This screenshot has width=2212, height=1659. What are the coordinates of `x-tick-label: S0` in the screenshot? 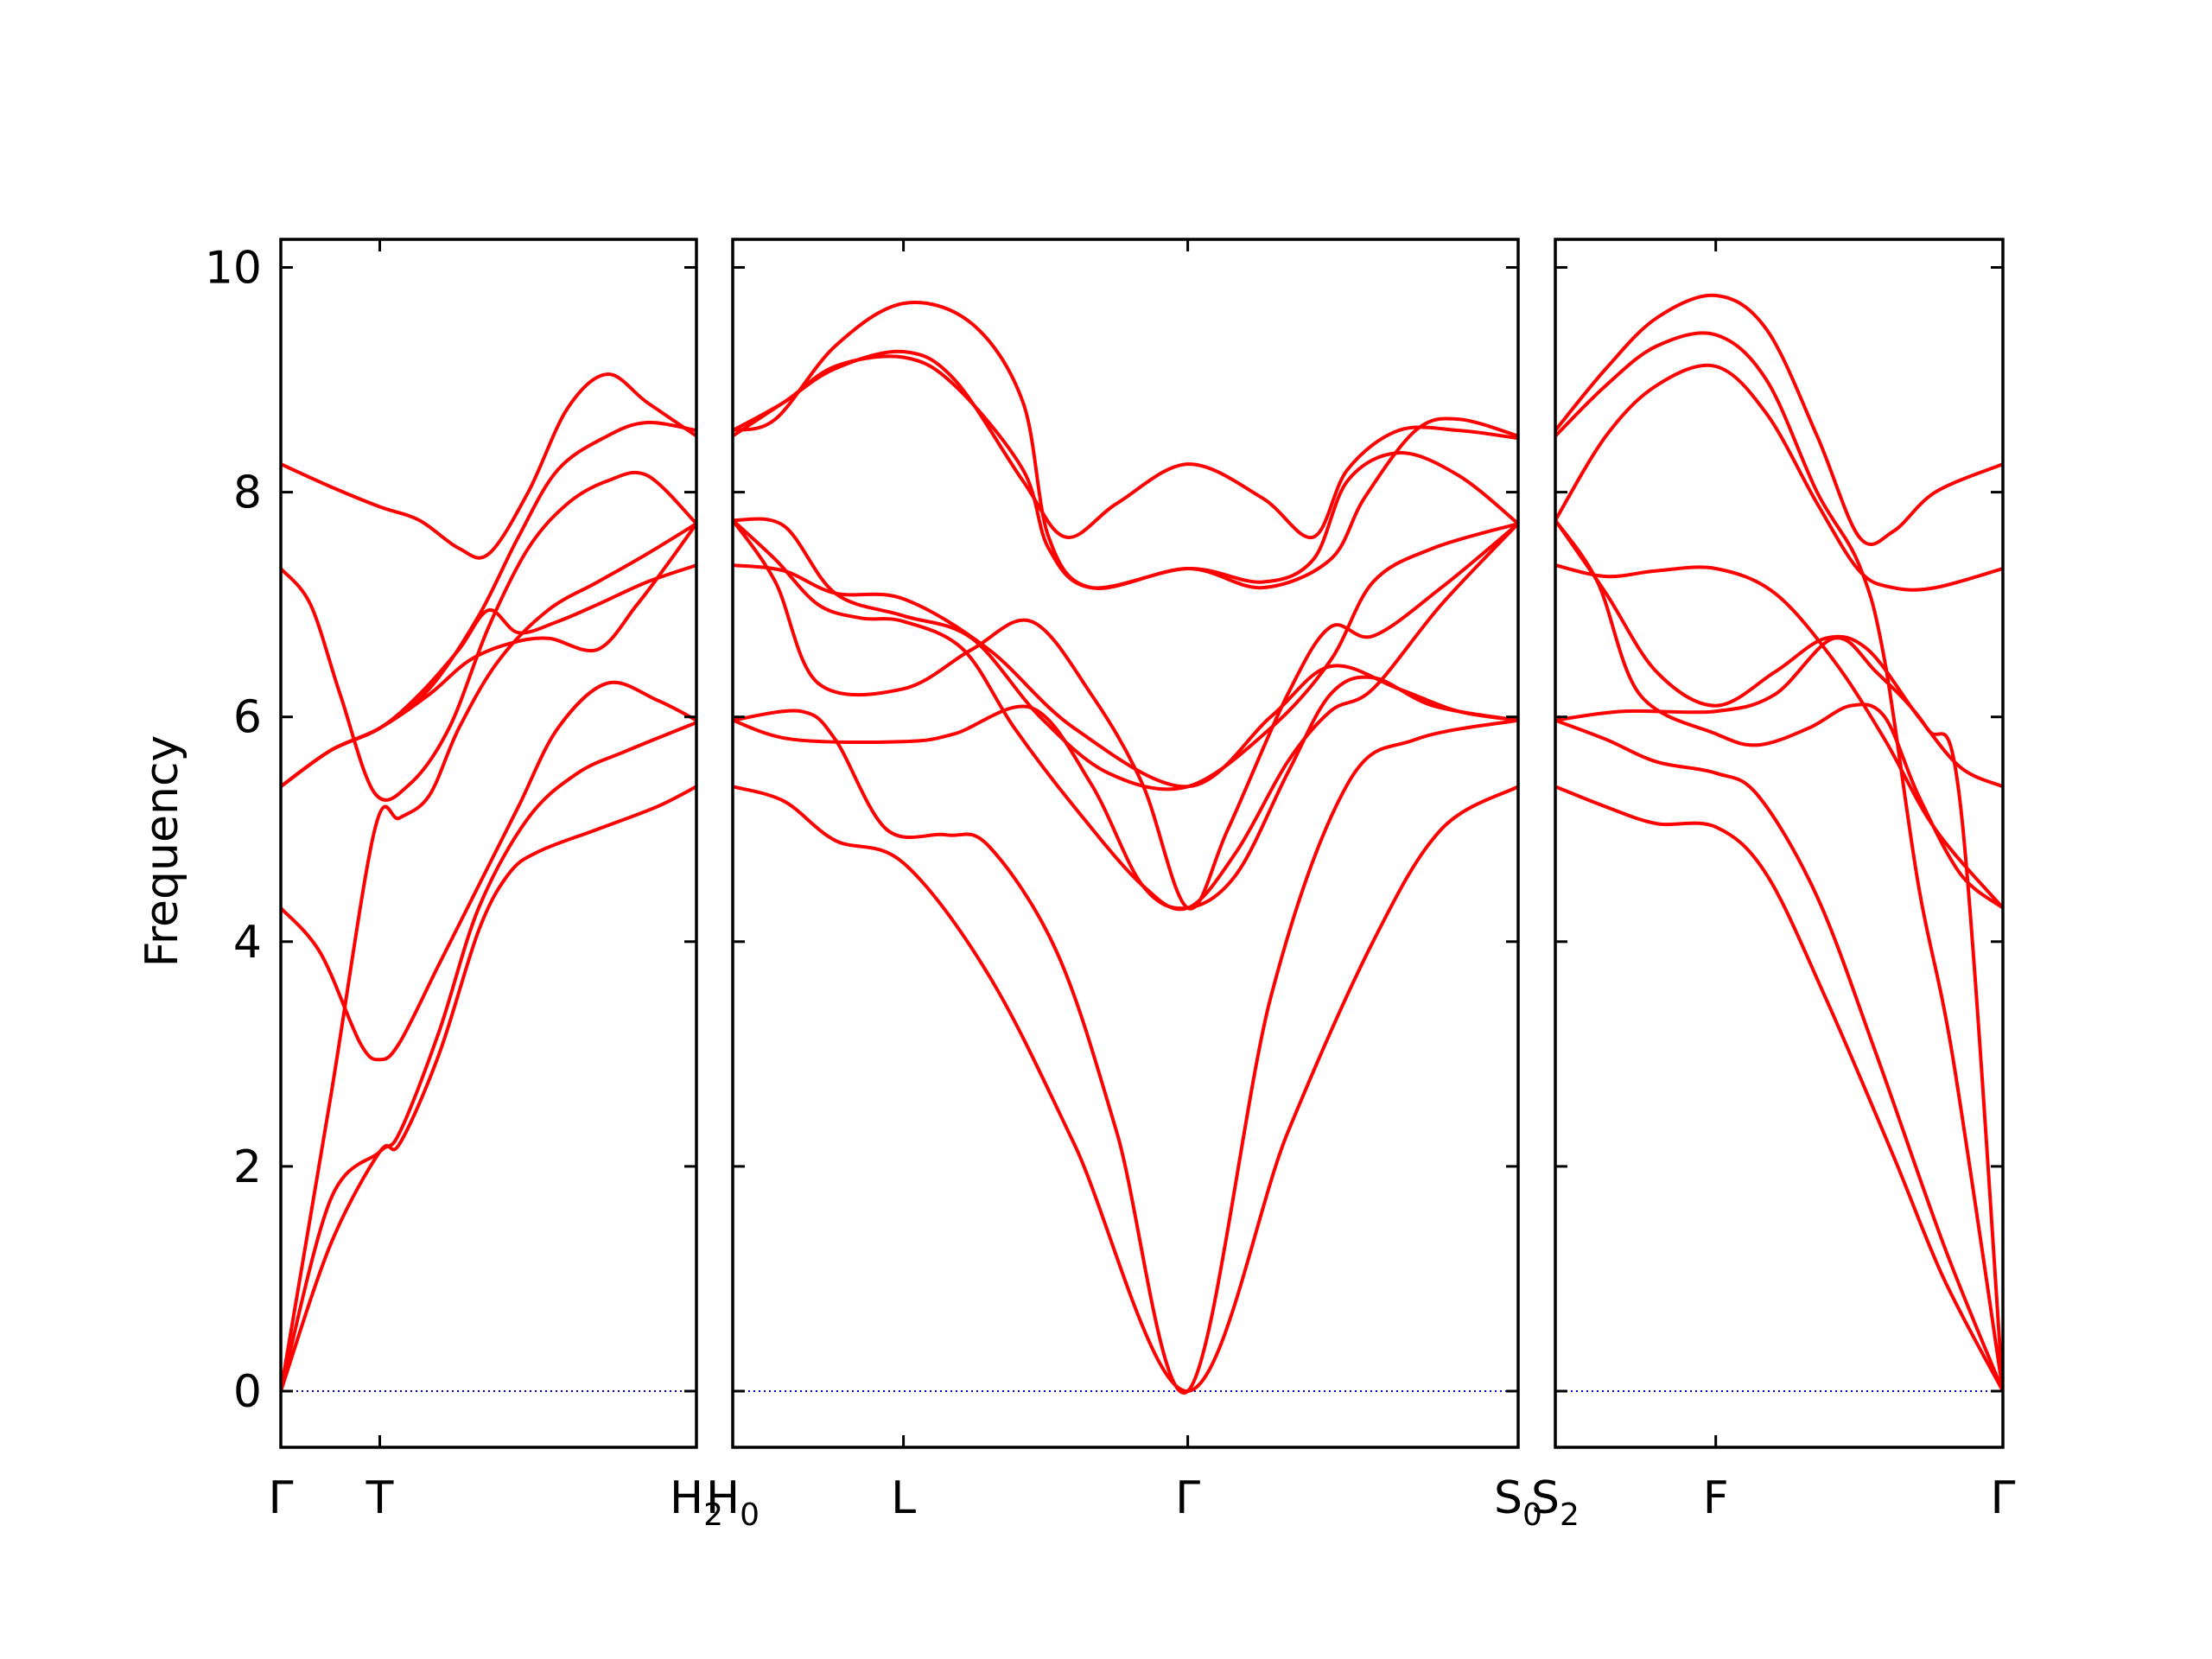 It's located at (1518, 1502).